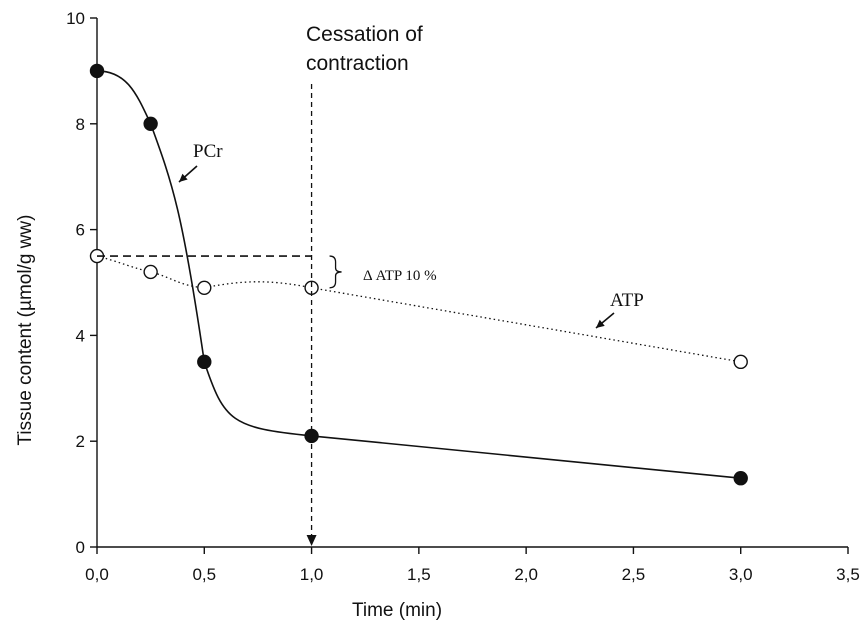  I want to click on y-tick-label: 4, so click(80, 335).